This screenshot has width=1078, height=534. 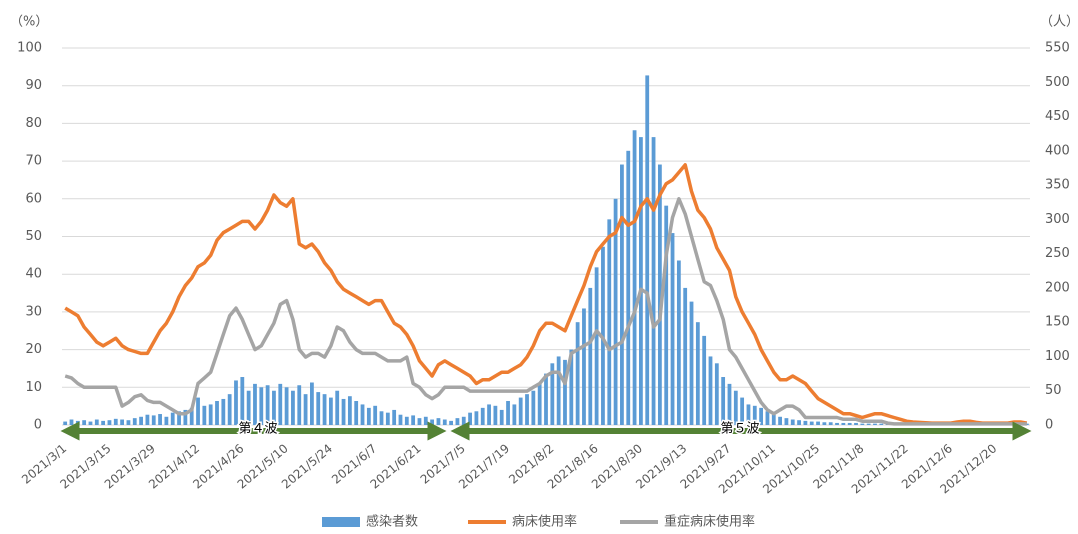 I want to click on y-tick-label: 70, so click(x=33, y=161).